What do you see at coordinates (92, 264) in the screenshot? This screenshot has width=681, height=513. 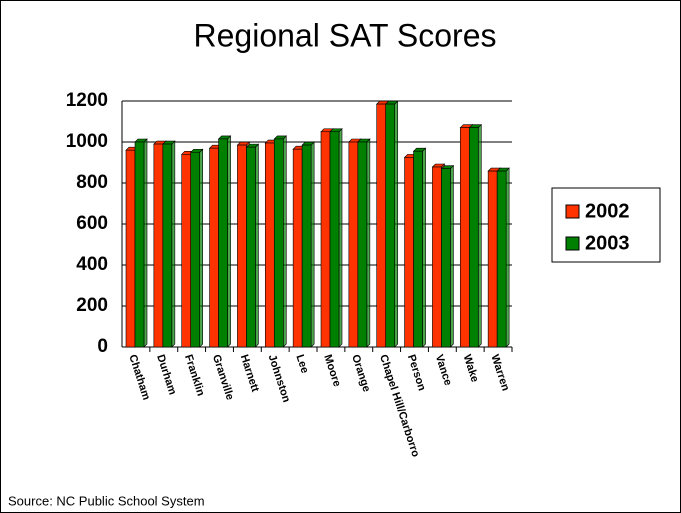 I see `y-tick-label: 400` at bounding box center [92, 264].